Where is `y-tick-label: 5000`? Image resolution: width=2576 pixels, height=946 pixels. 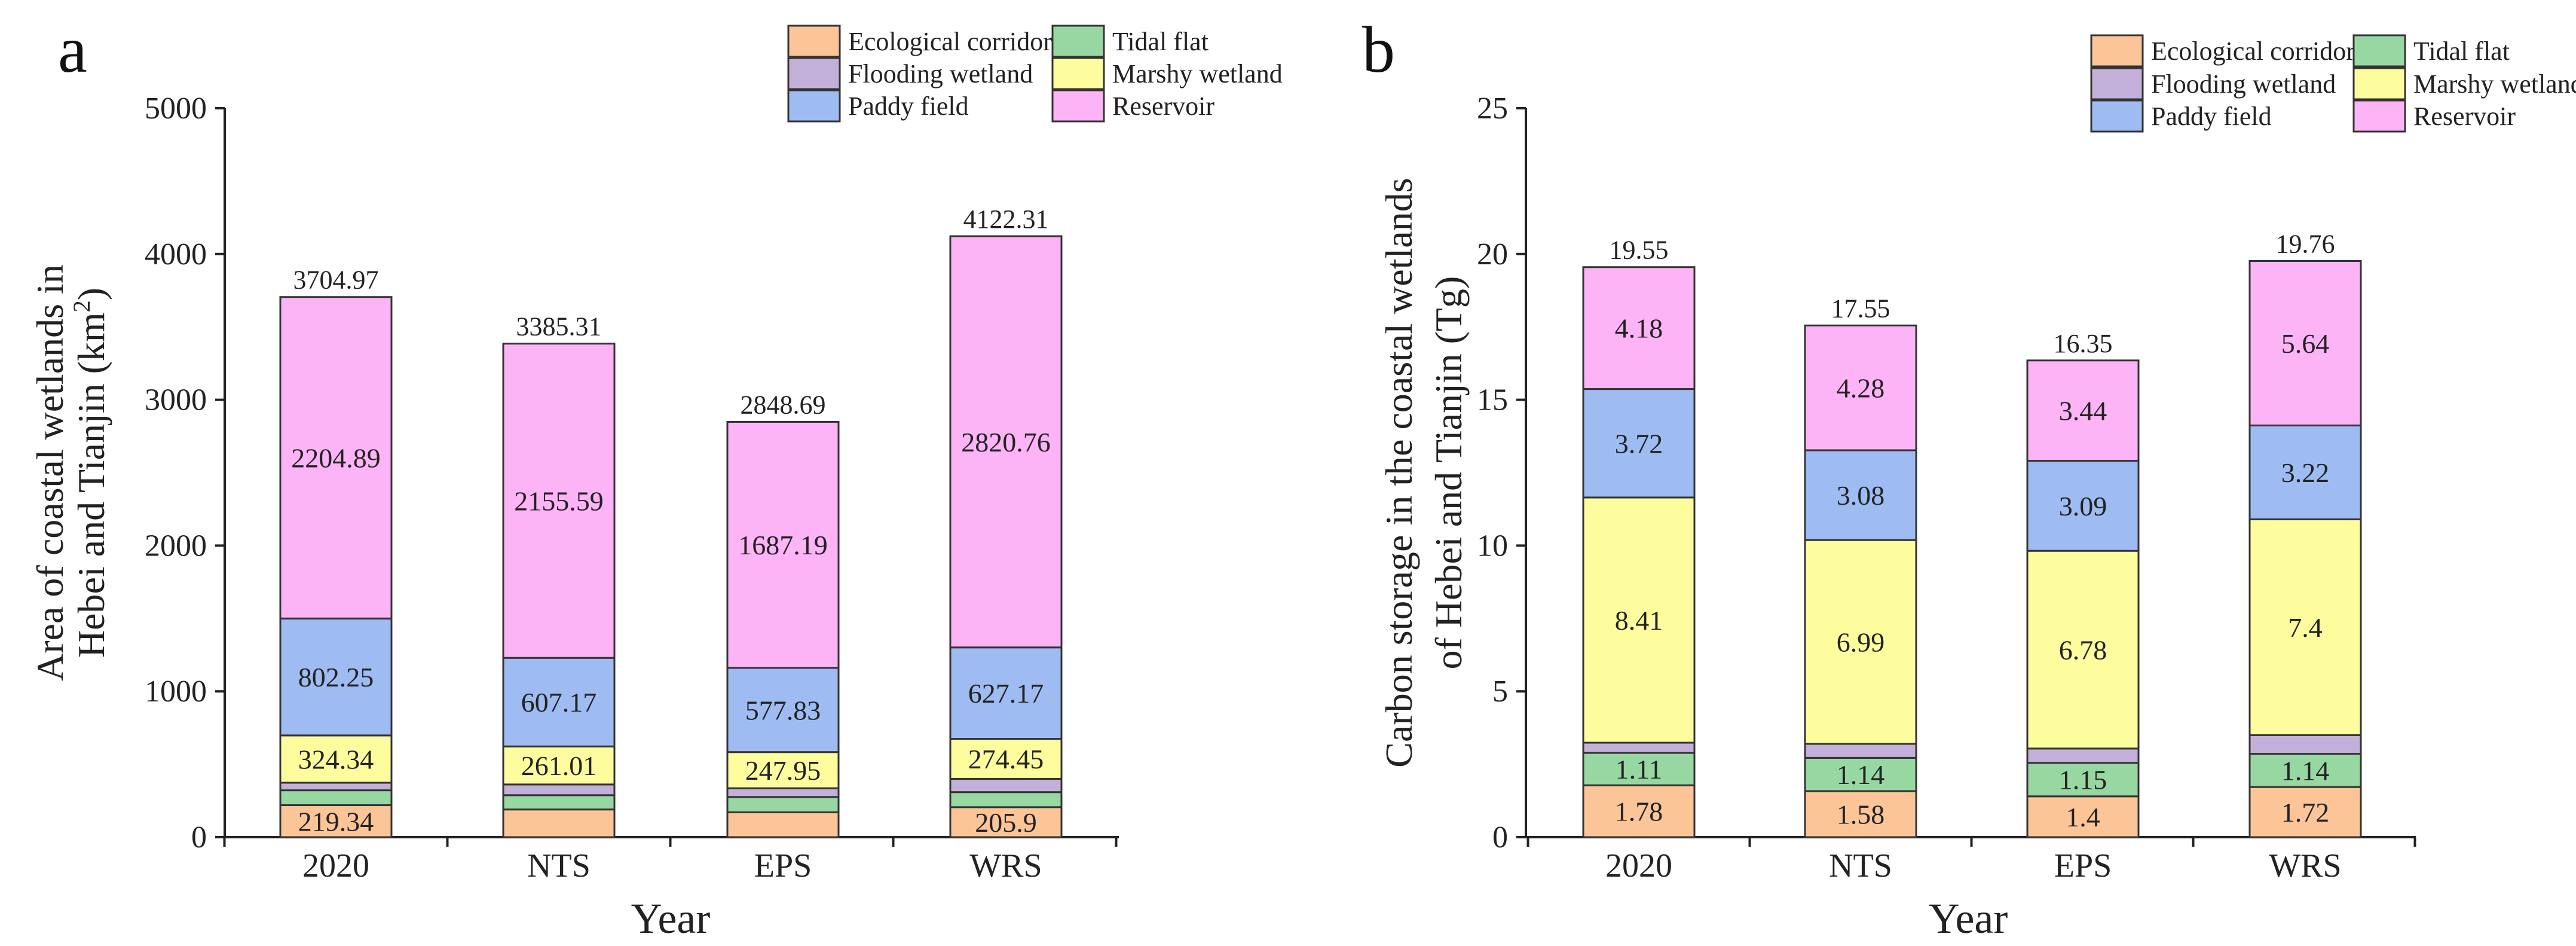
y-tick-label: 5000 is located at coordinates (176, 109).